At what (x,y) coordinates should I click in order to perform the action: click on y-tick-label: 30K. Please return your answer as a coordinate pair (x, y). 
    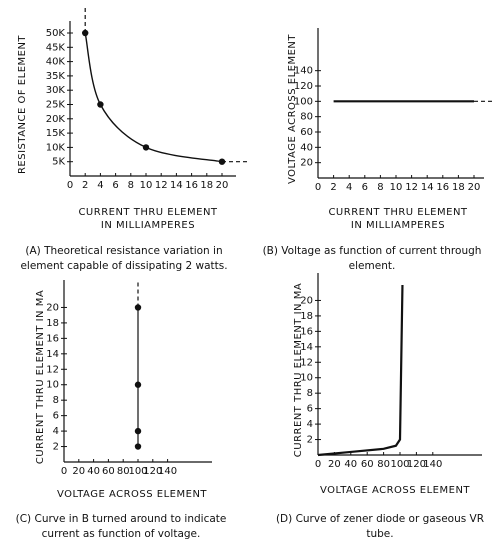
    Looking at the image, I should click on (56, 90).